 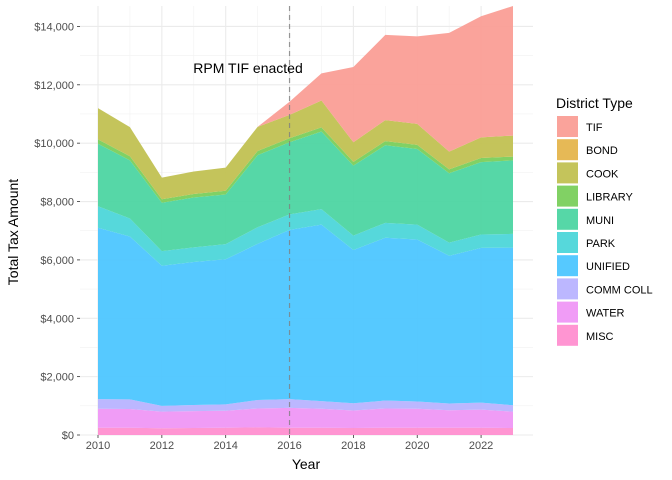 I want to click on legend-swatch-tif, so click(x=567, y=126).